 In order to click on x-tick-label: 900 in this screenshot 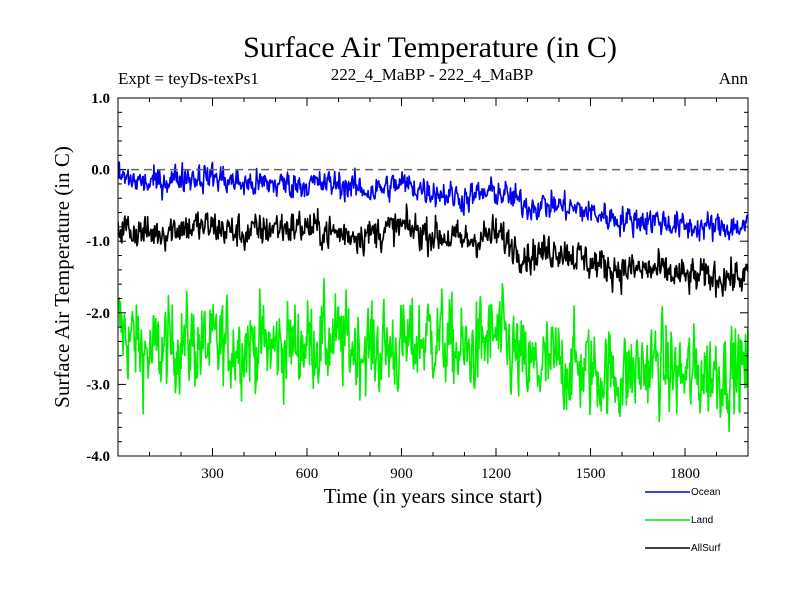, I will do `click(401, 474)`.